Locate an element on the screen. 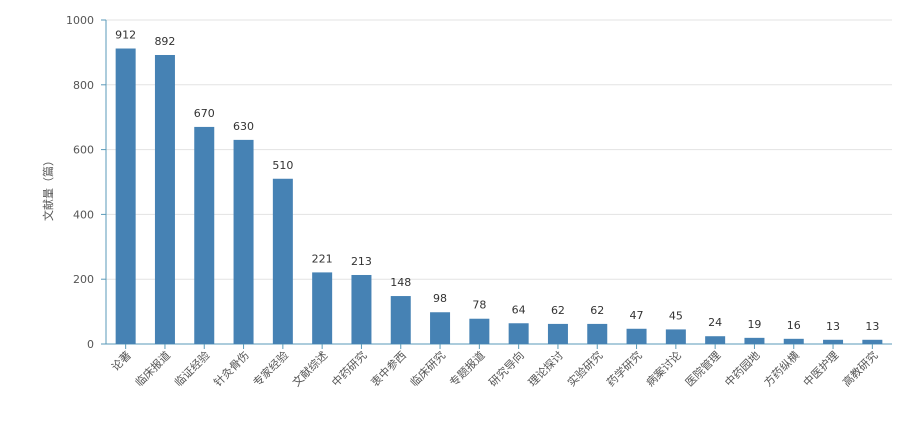 This screenshot has width=907, height=424. category-label: 中医护理 is located at coordinates (820, 368).